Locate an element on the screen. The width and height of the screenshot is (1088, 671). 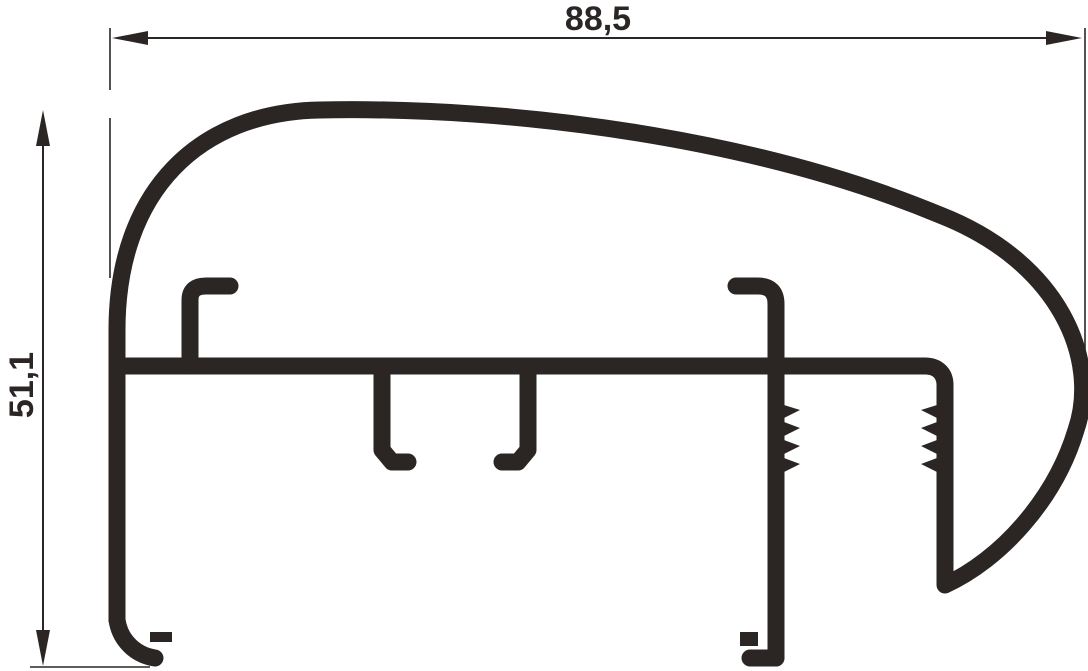
width-arrow-right is located at coordinates (1064, 38).